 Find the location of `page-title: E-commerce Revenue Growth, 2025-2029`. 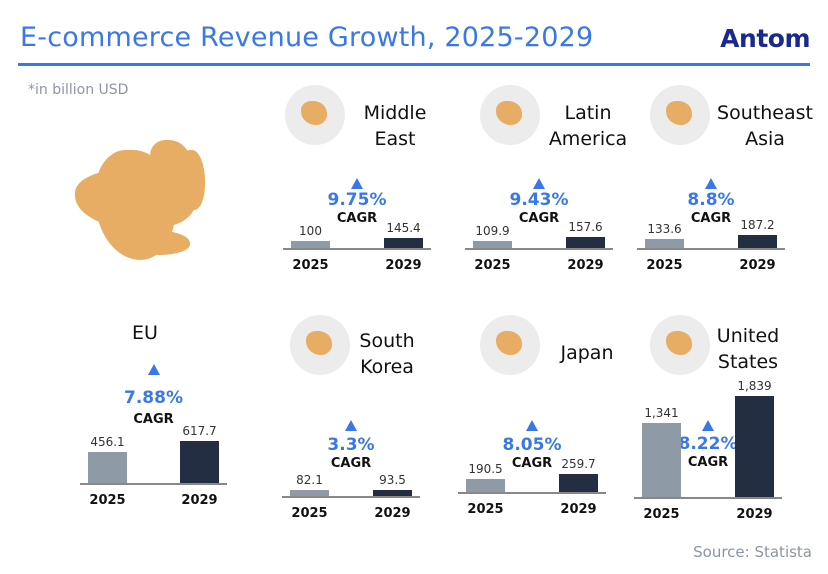

page-title: E-commerce Revenue Growth, 2025-2029 is located at coordinates (307, 37).